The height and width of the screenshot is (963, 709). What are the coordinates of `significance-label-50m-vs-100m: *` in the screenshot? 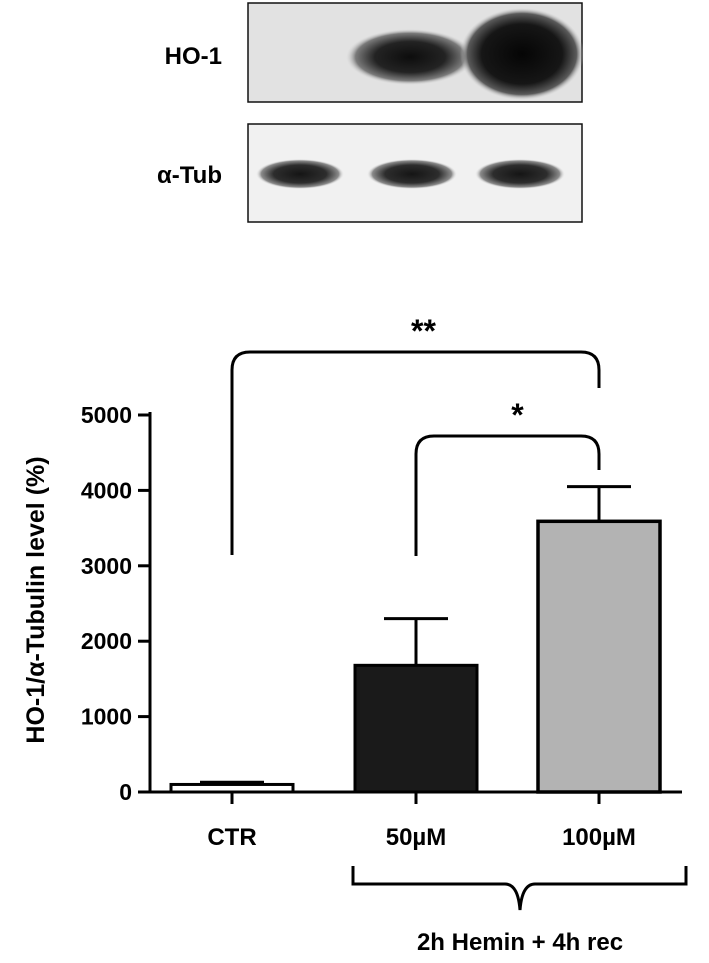 It's located at (517, 415).